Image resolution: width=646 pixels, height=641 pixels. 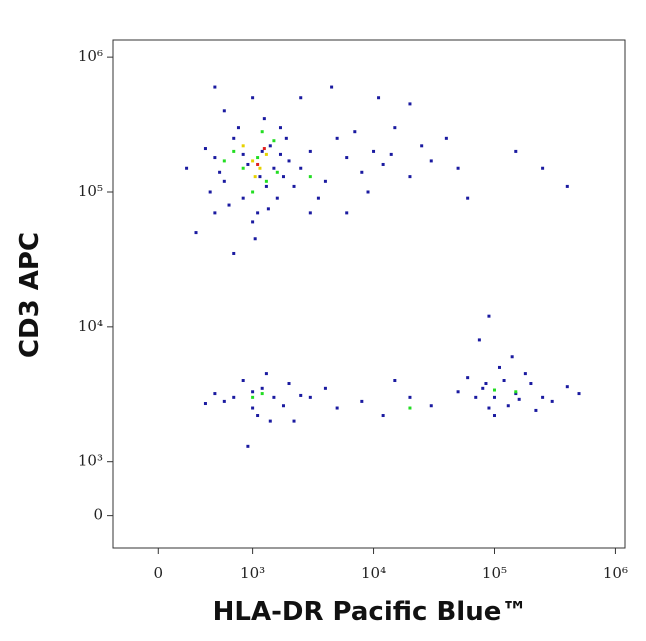 I want to click on y-tick-label: 10⁵, so click(x=90, y=191).